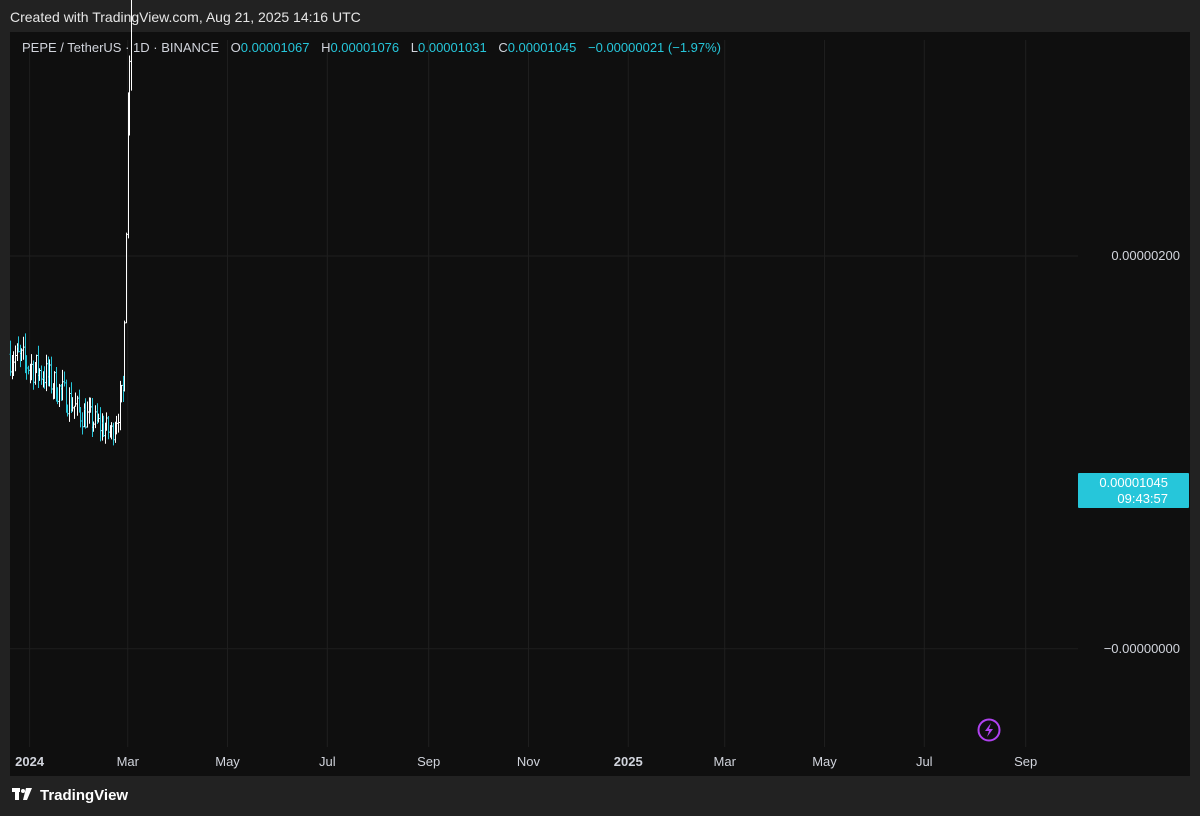 Image resolution: width=1200 pixels, height=816 pixels. I want to click on tradingview-footer: TradingView, so click(70, 796).